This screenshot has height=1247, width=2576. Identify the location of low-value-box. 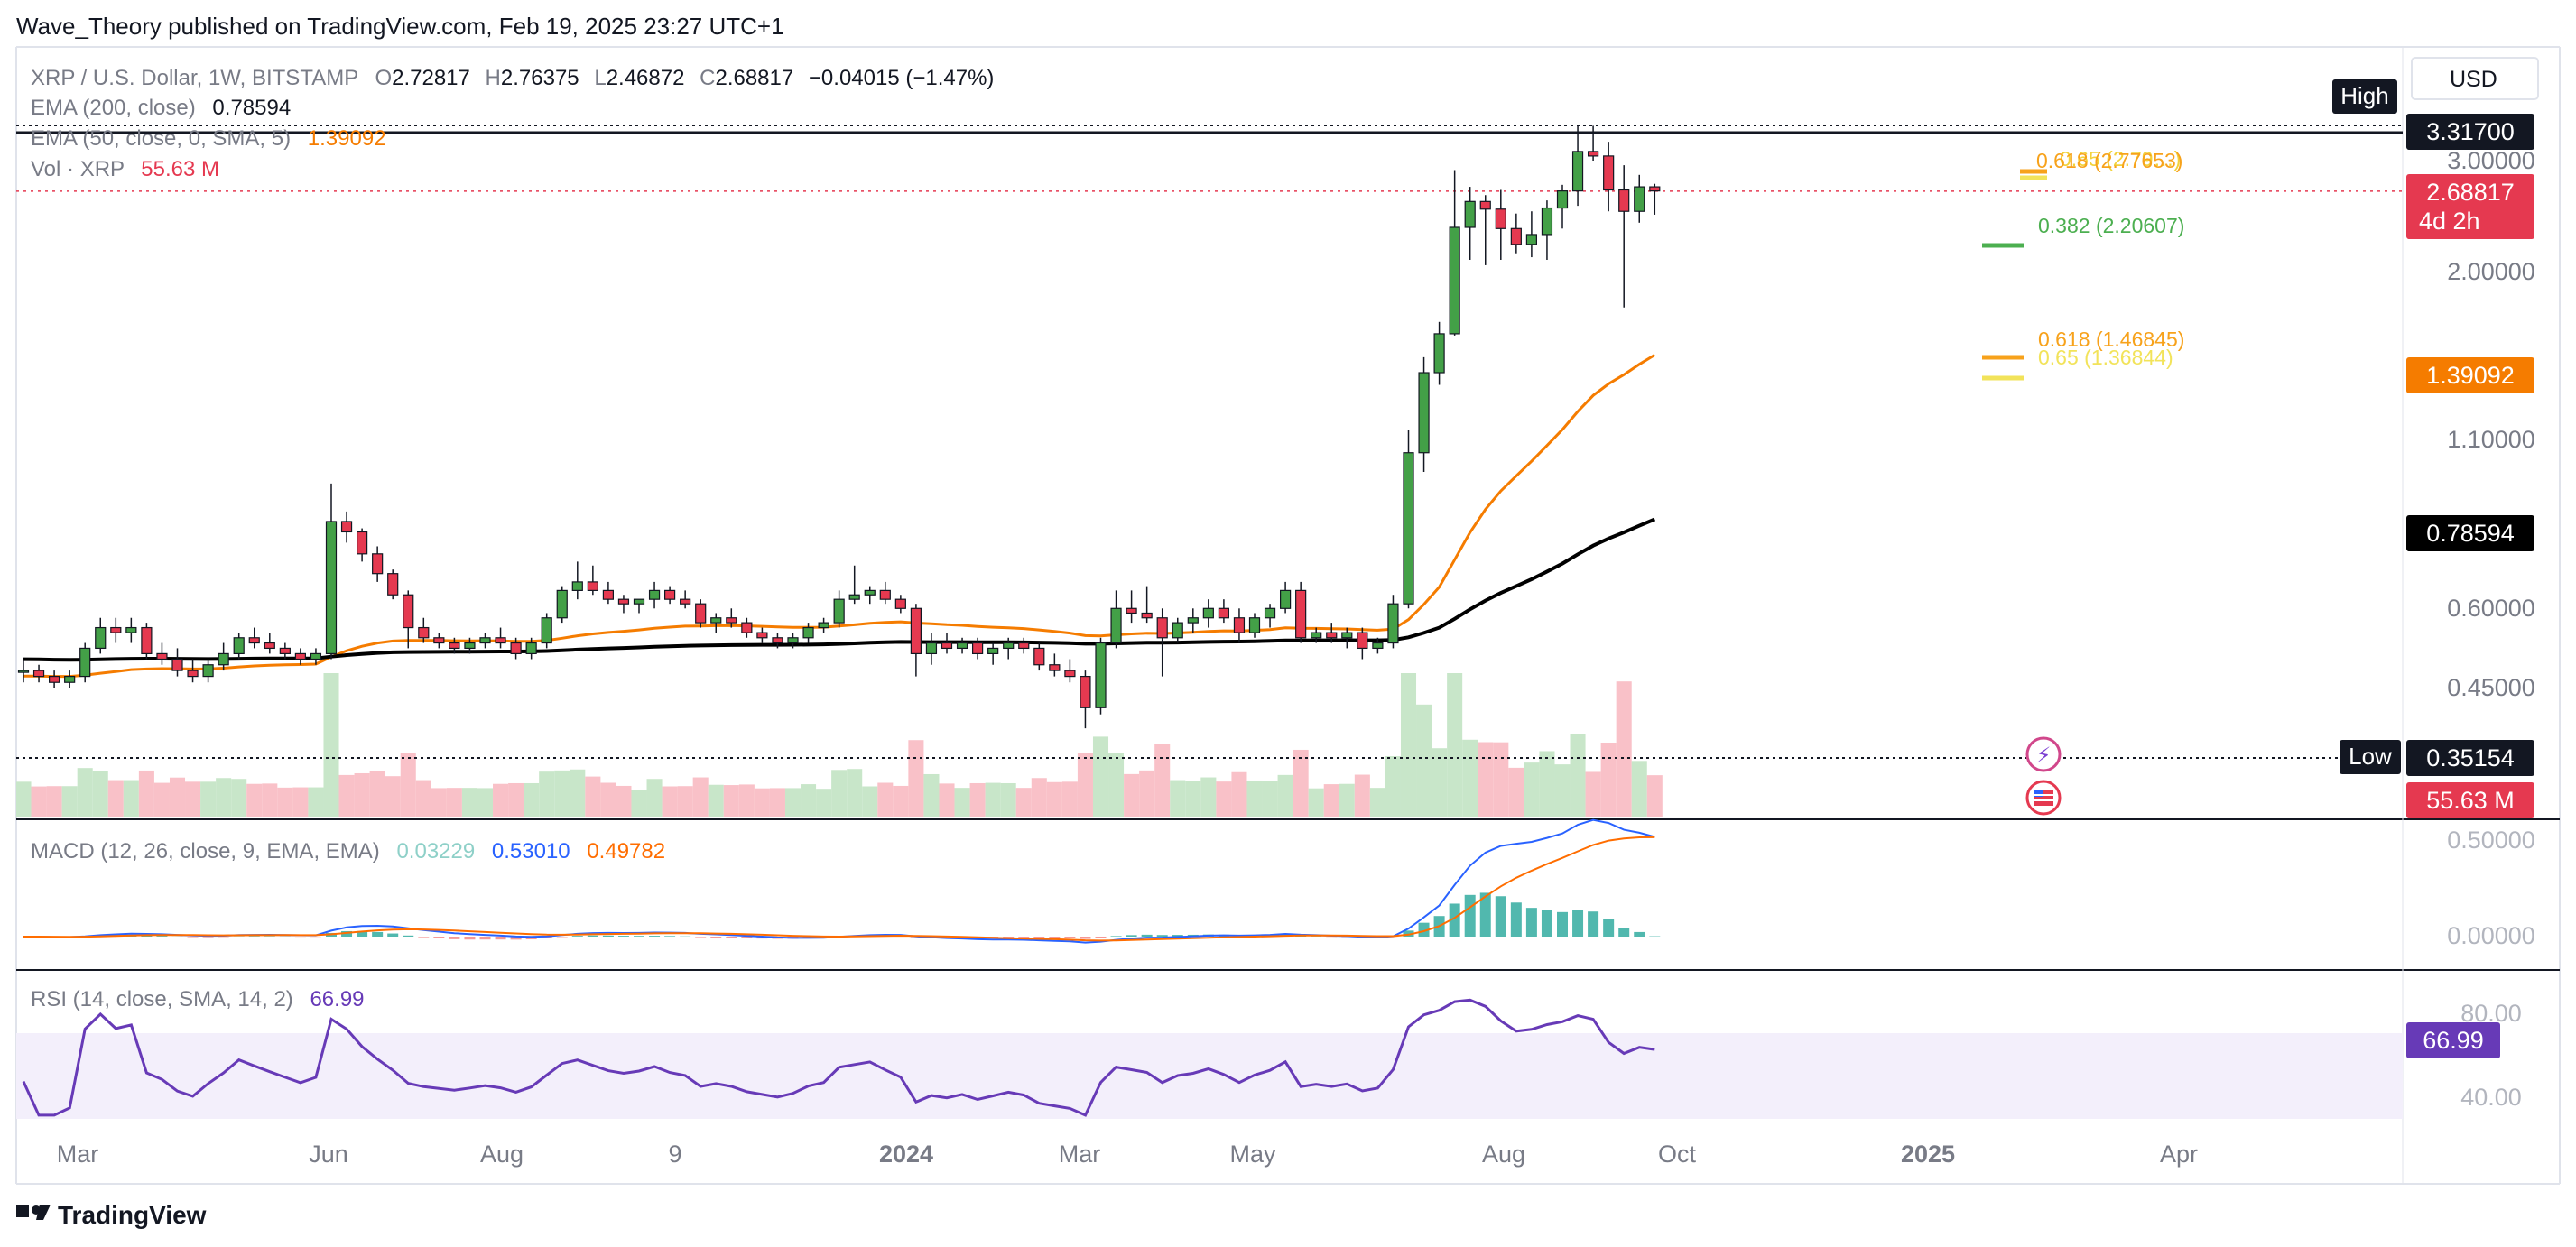
(2470, 758).